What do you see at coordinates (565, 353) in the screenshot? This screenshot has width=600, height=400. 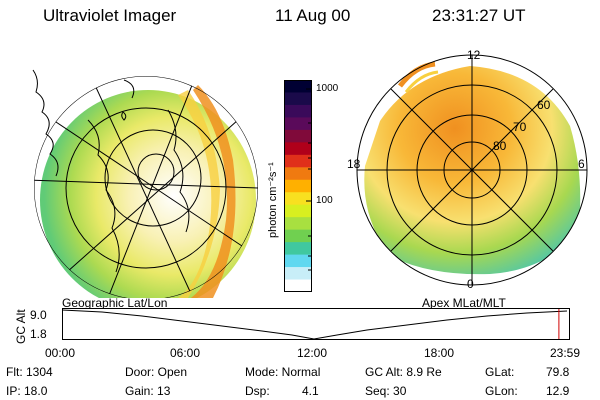 I see `timeline-xtick-4: 23:59` at bounding box center [565, 353].